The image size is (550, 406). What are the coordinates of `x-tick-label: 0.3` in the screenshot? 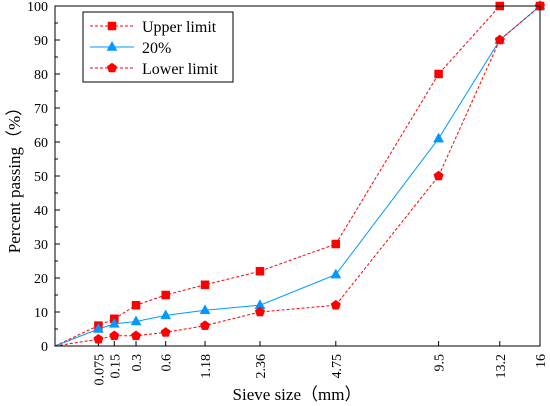 It's located at (137, 363).